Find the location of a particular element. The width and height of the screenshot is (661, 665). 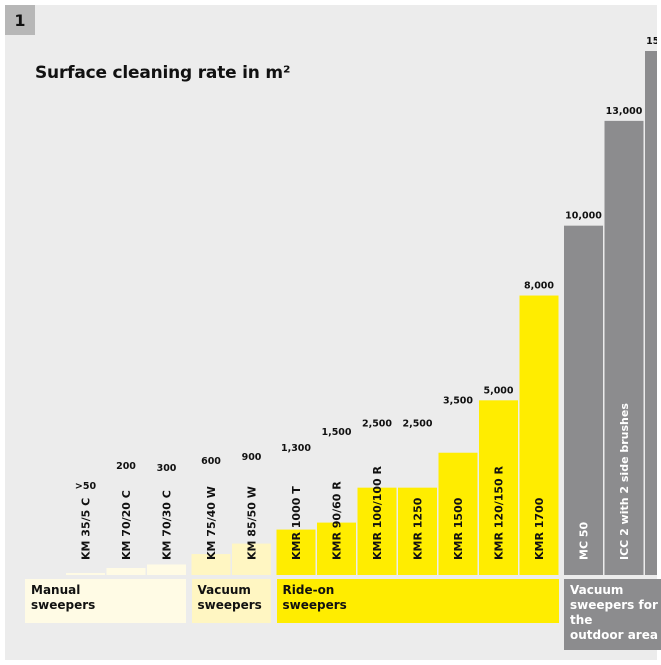

category-group-label: sweepers for the is located at coordinates (614, 612).